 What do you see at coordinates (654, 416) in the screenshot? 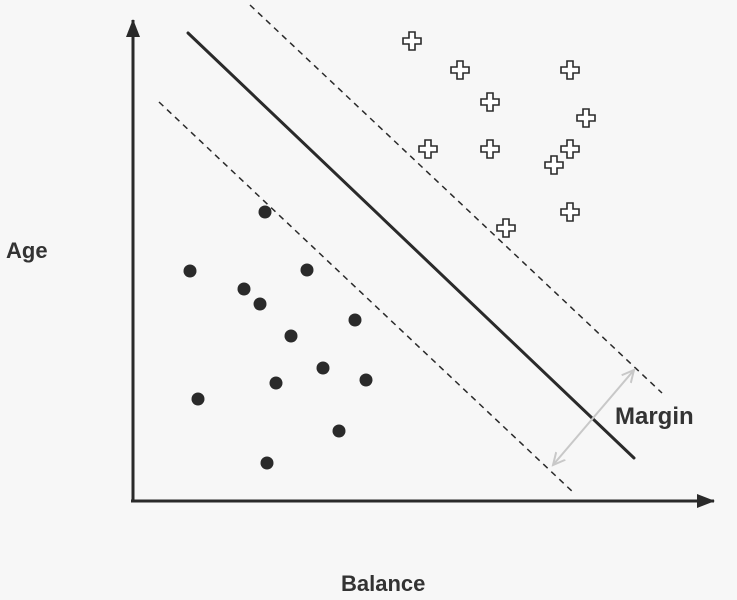
I see `margin-label: Margin` at bounding box center [654, 416].